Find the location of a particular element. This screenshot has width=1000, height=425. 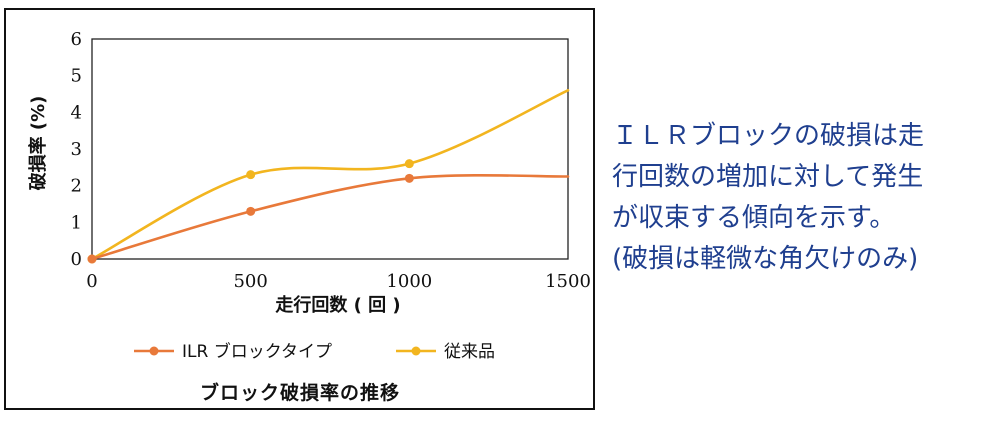

x-axis-title: 走行回数 ( 回 ) is located at coordinates (337, 305).